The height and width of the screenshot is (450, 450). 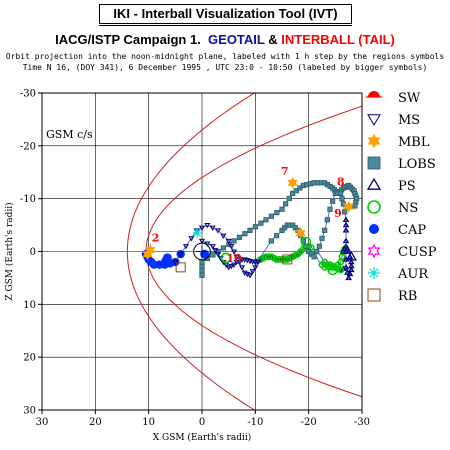 What do you see at coordinates (29, 358) in the screenshot?
I see `y-tick-label: 20` at bounding box center [29, 358].